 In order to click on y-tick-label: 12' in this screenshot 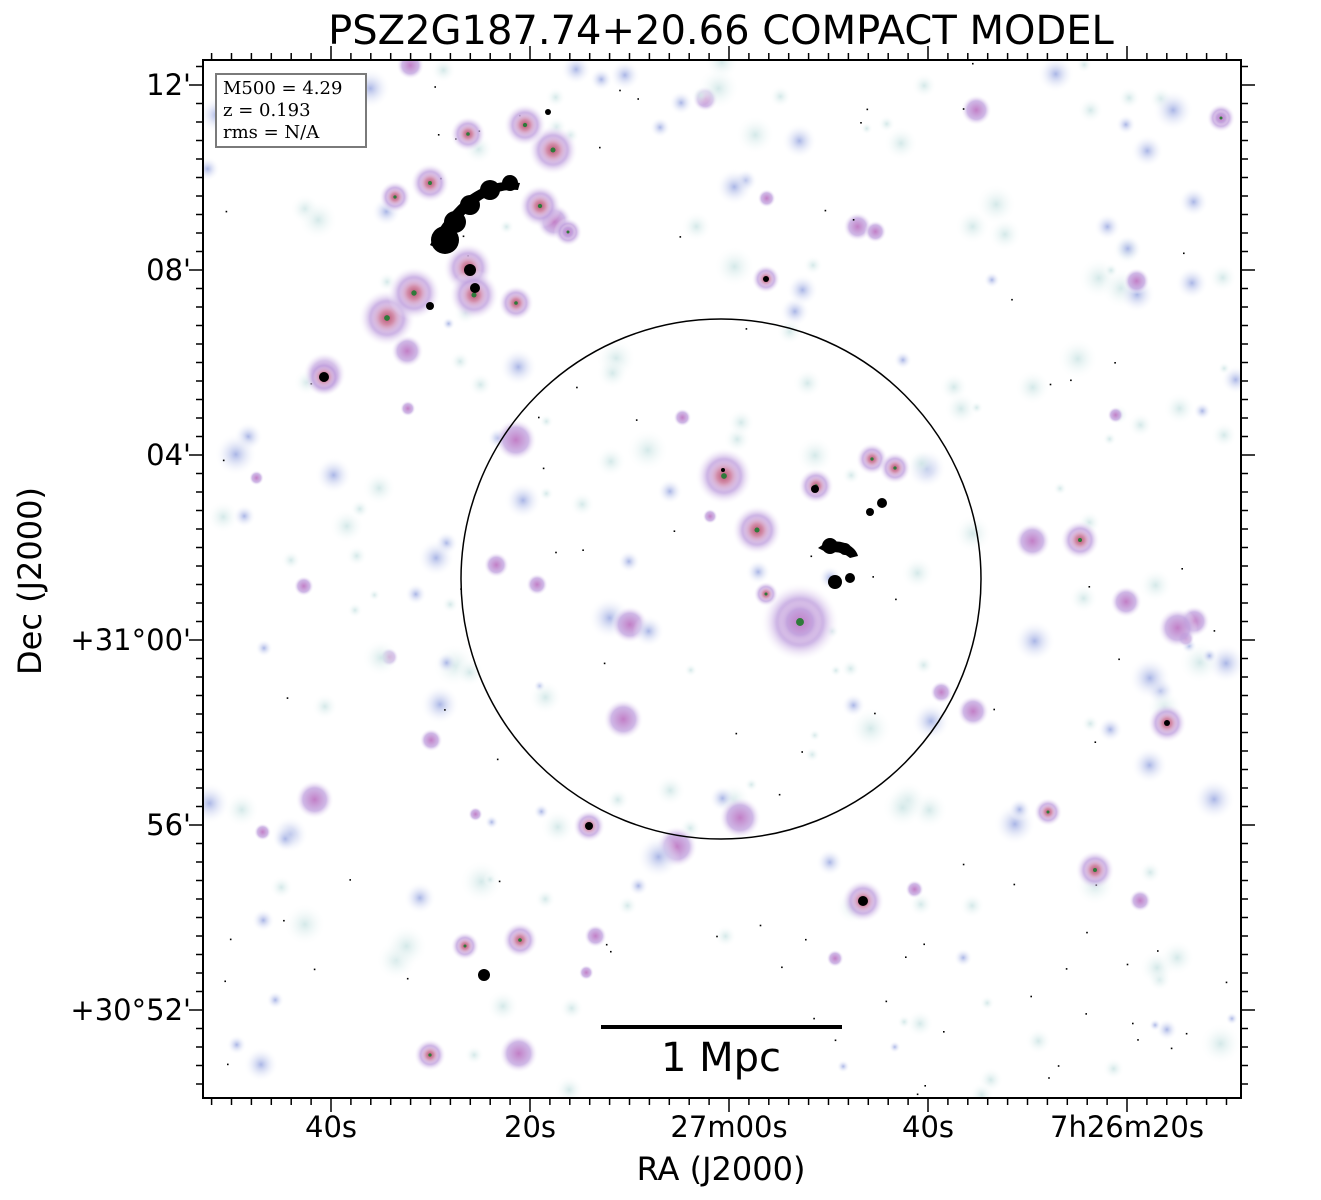, I will do `click(168, 85)`.